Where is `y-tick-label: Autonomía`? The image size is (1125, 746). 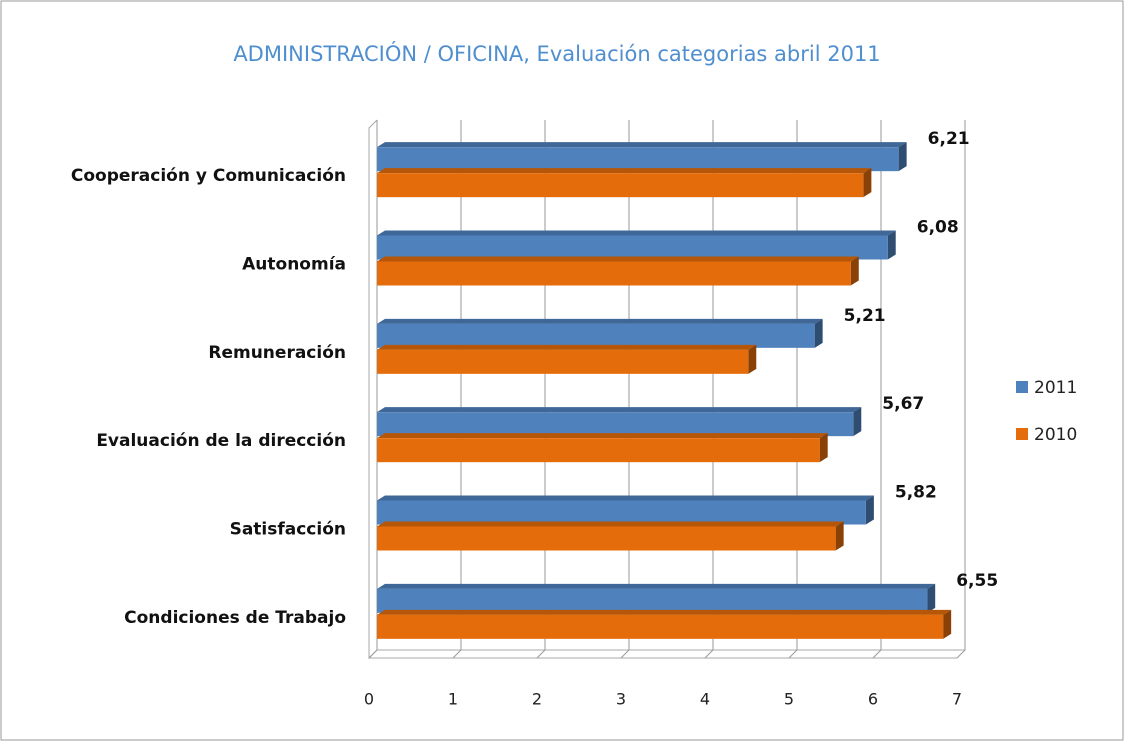
y-tick-label: Autonomía is located at coordinates (294, 265).